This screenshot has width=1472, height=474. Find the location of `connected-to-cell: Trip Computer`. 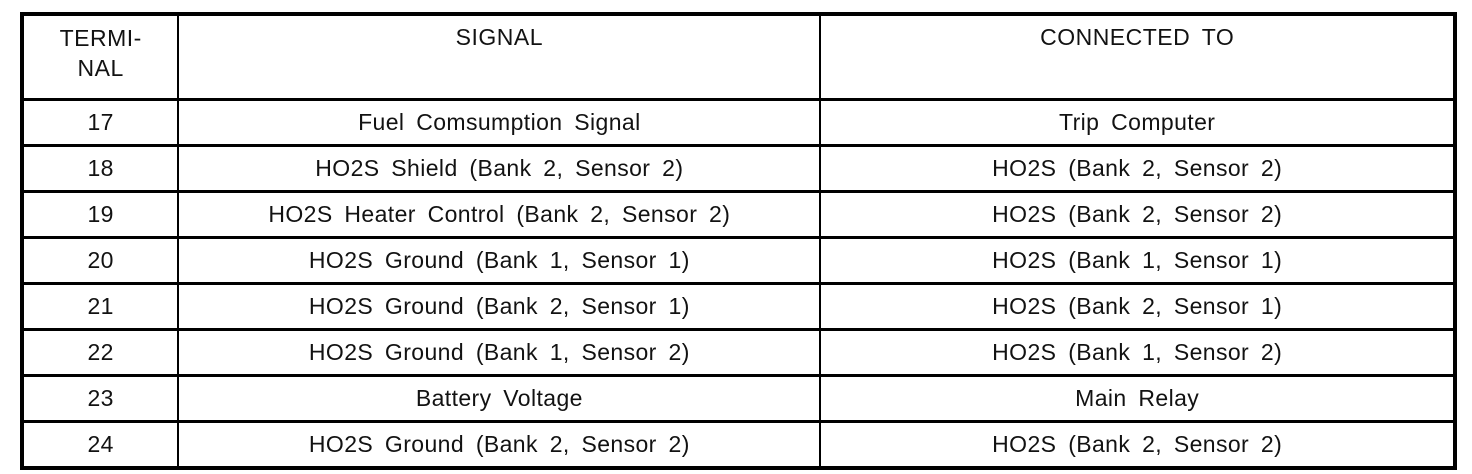

connected-to-cell: Trip Computer is located at coordinates (1137, 122).